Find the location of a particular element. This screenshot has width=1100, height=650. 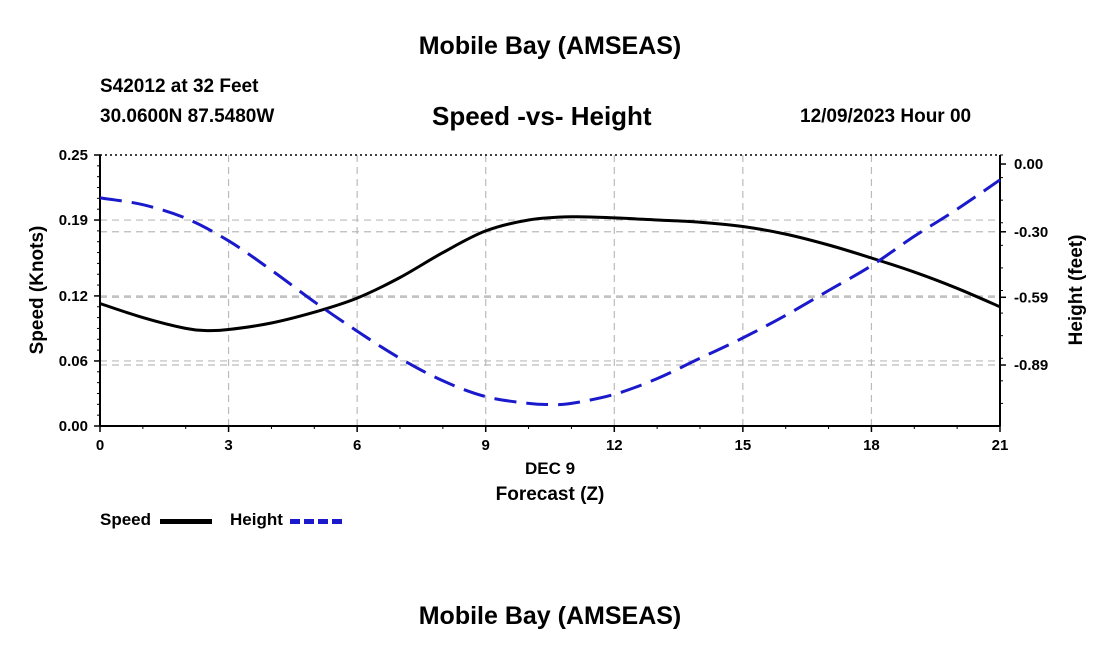

x-tick-label: 6 is located at coordinates (357, 445).